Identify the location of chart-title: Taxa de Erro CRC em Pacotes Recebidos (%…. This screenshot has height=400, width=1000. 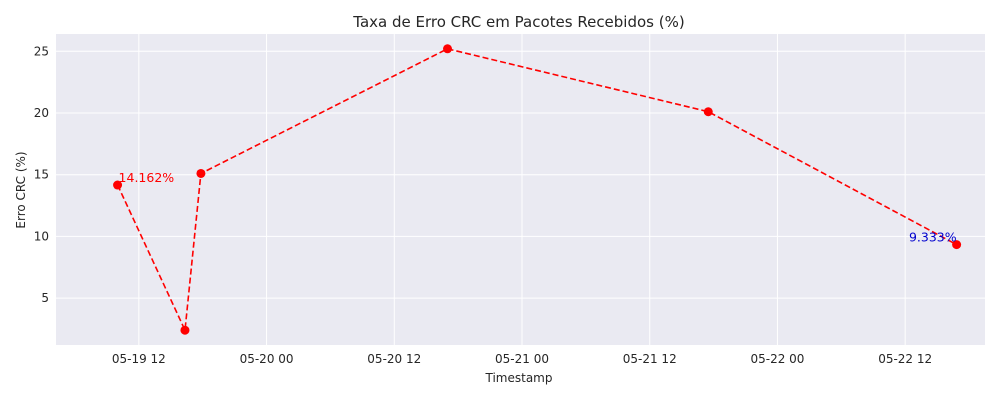
(518, 22).